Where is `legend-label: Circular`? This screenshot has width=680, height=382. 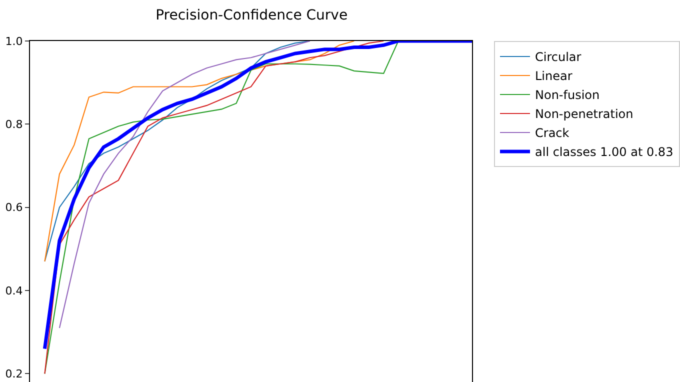 legend-label: Circular is located at coordinates (558, 57).